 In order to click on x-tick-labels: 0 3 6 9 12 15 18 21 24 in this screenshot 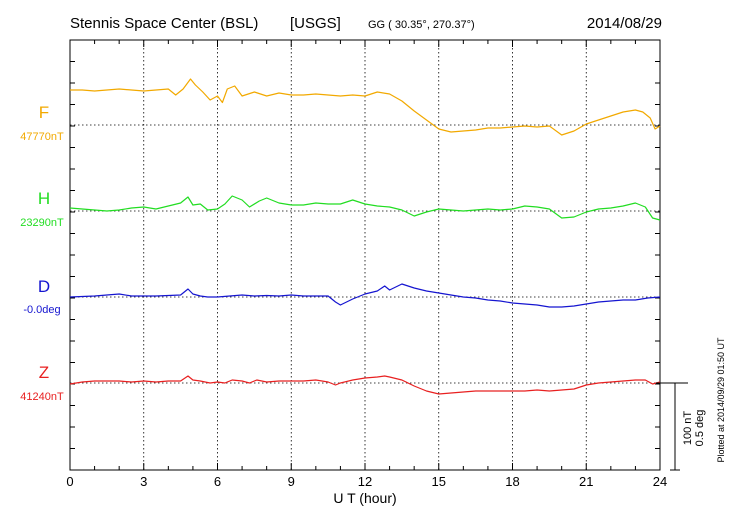, I will do `click(366, 481)`.